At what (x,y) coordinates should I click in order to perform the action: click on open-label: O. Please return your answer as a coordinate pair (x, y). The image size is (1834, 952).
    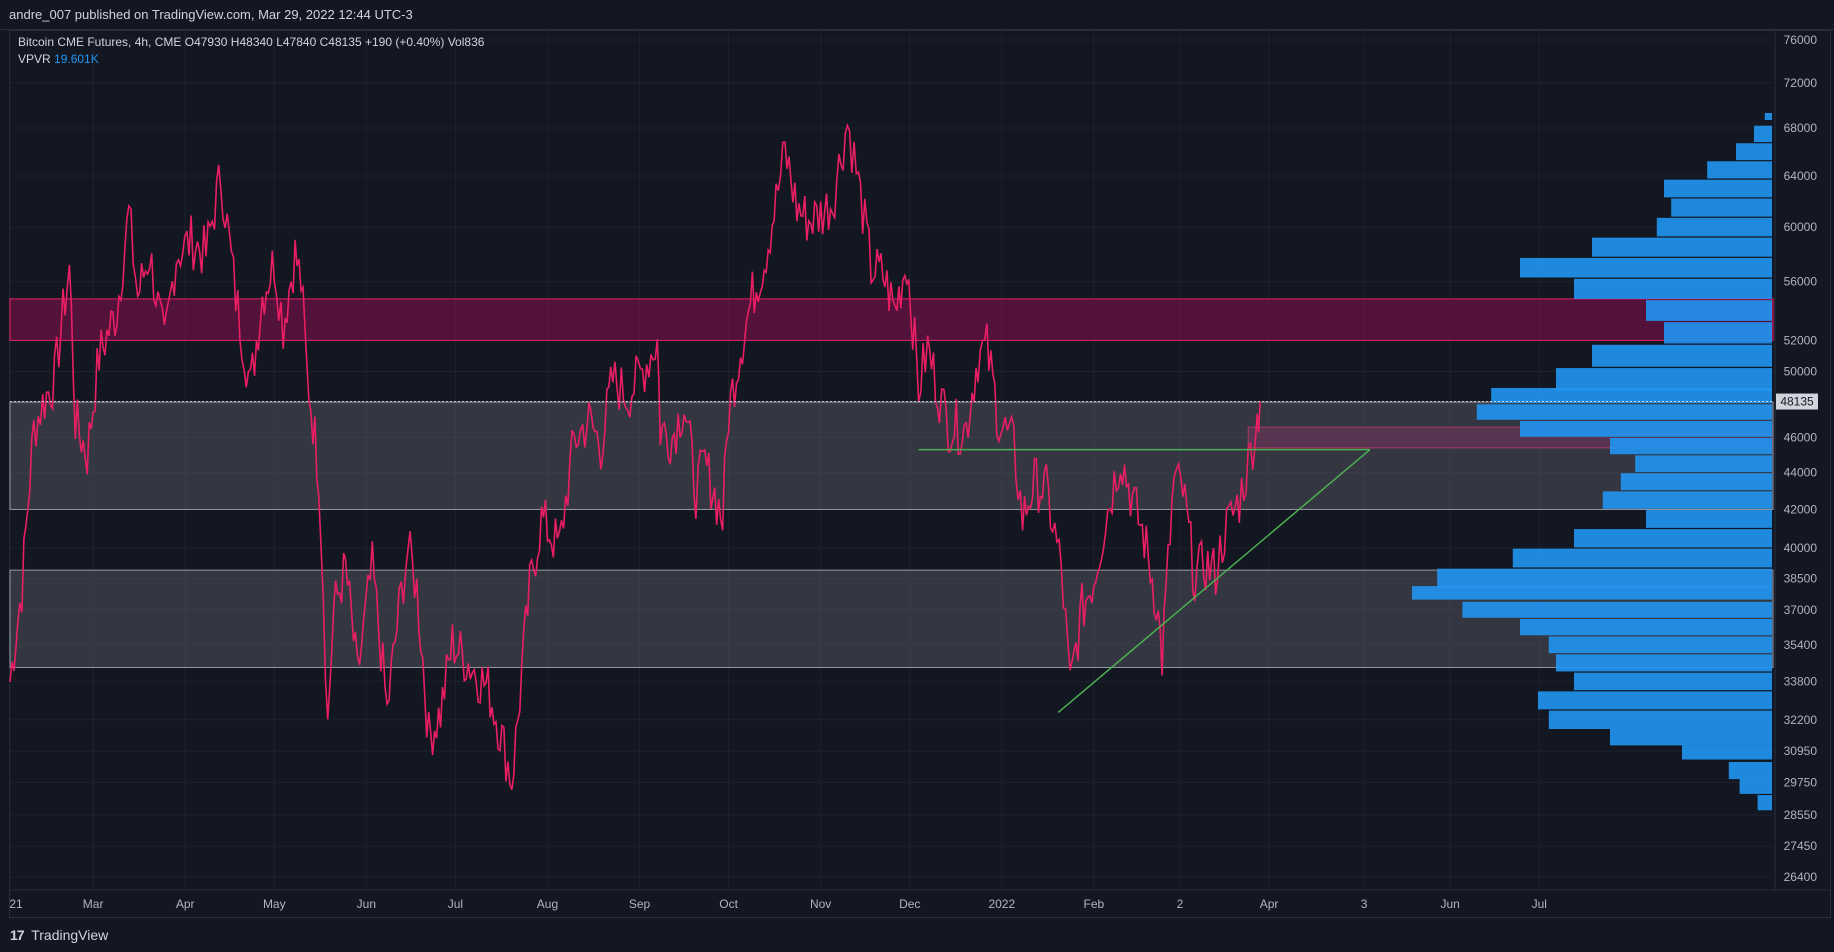
    Looking at the image, I should click on (189, 42).